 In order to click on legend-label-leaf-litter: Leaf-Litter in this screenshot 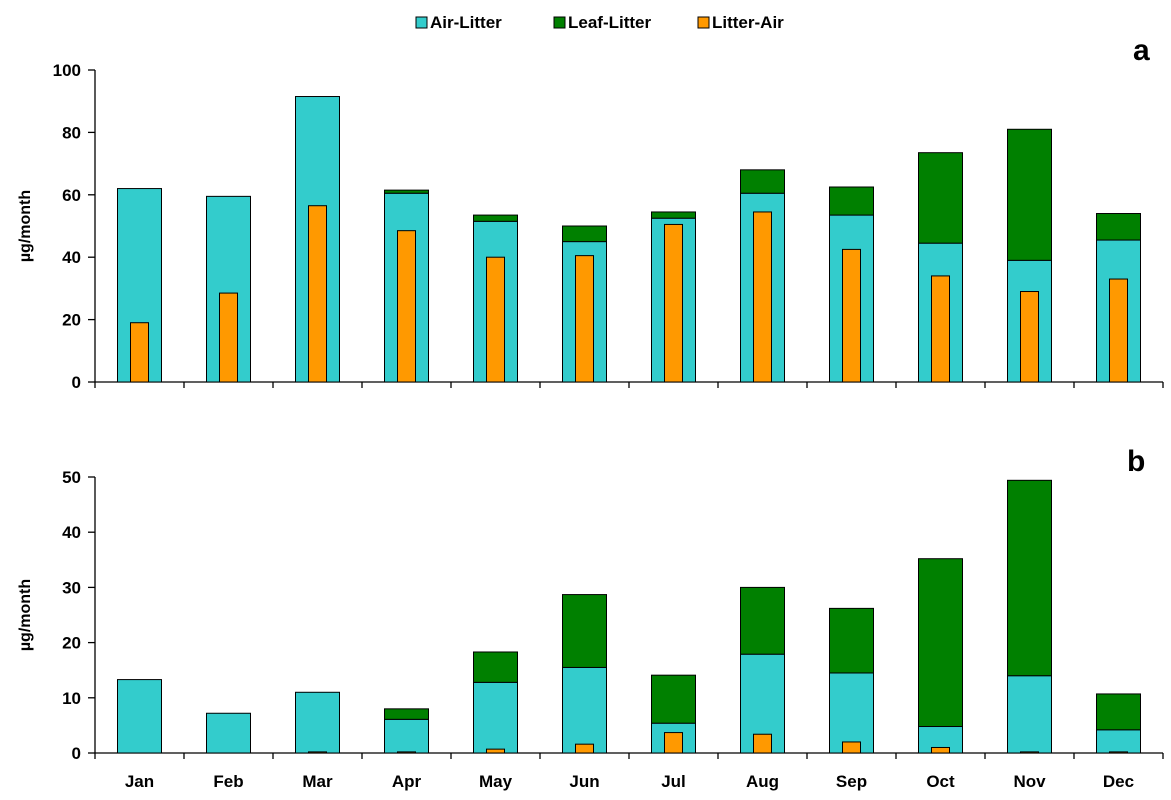, I will do `click(610, 22)`.